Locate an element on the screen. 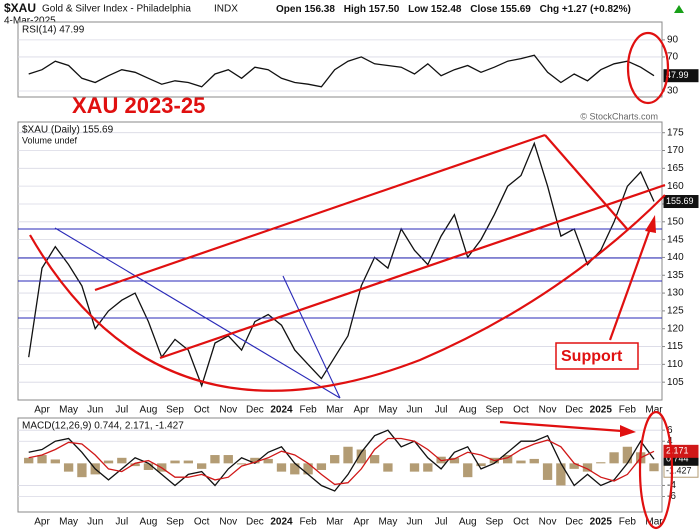  watermark: © StockCharts.com is located at coordinates (619, 116).